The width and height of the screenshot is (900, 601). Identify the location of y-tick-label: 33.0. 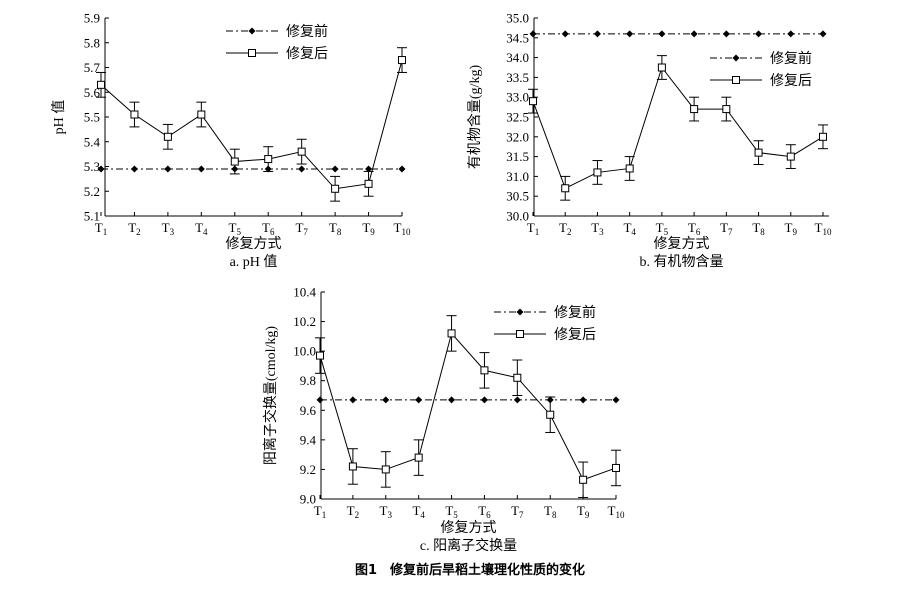
(517, 97).